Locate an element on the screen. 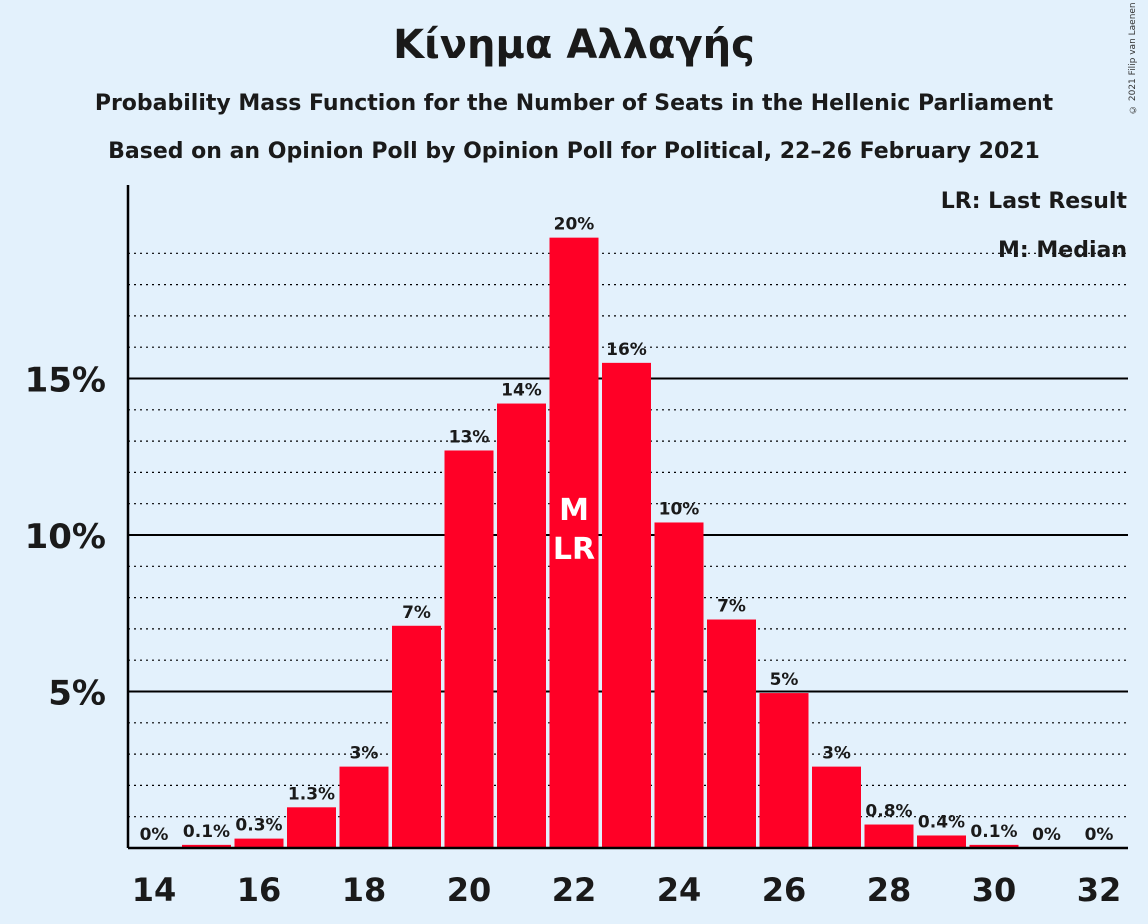 The width and height of the screenshot is (1148, 924). y-tick-label: 10% is located at coordinates (65, 537).